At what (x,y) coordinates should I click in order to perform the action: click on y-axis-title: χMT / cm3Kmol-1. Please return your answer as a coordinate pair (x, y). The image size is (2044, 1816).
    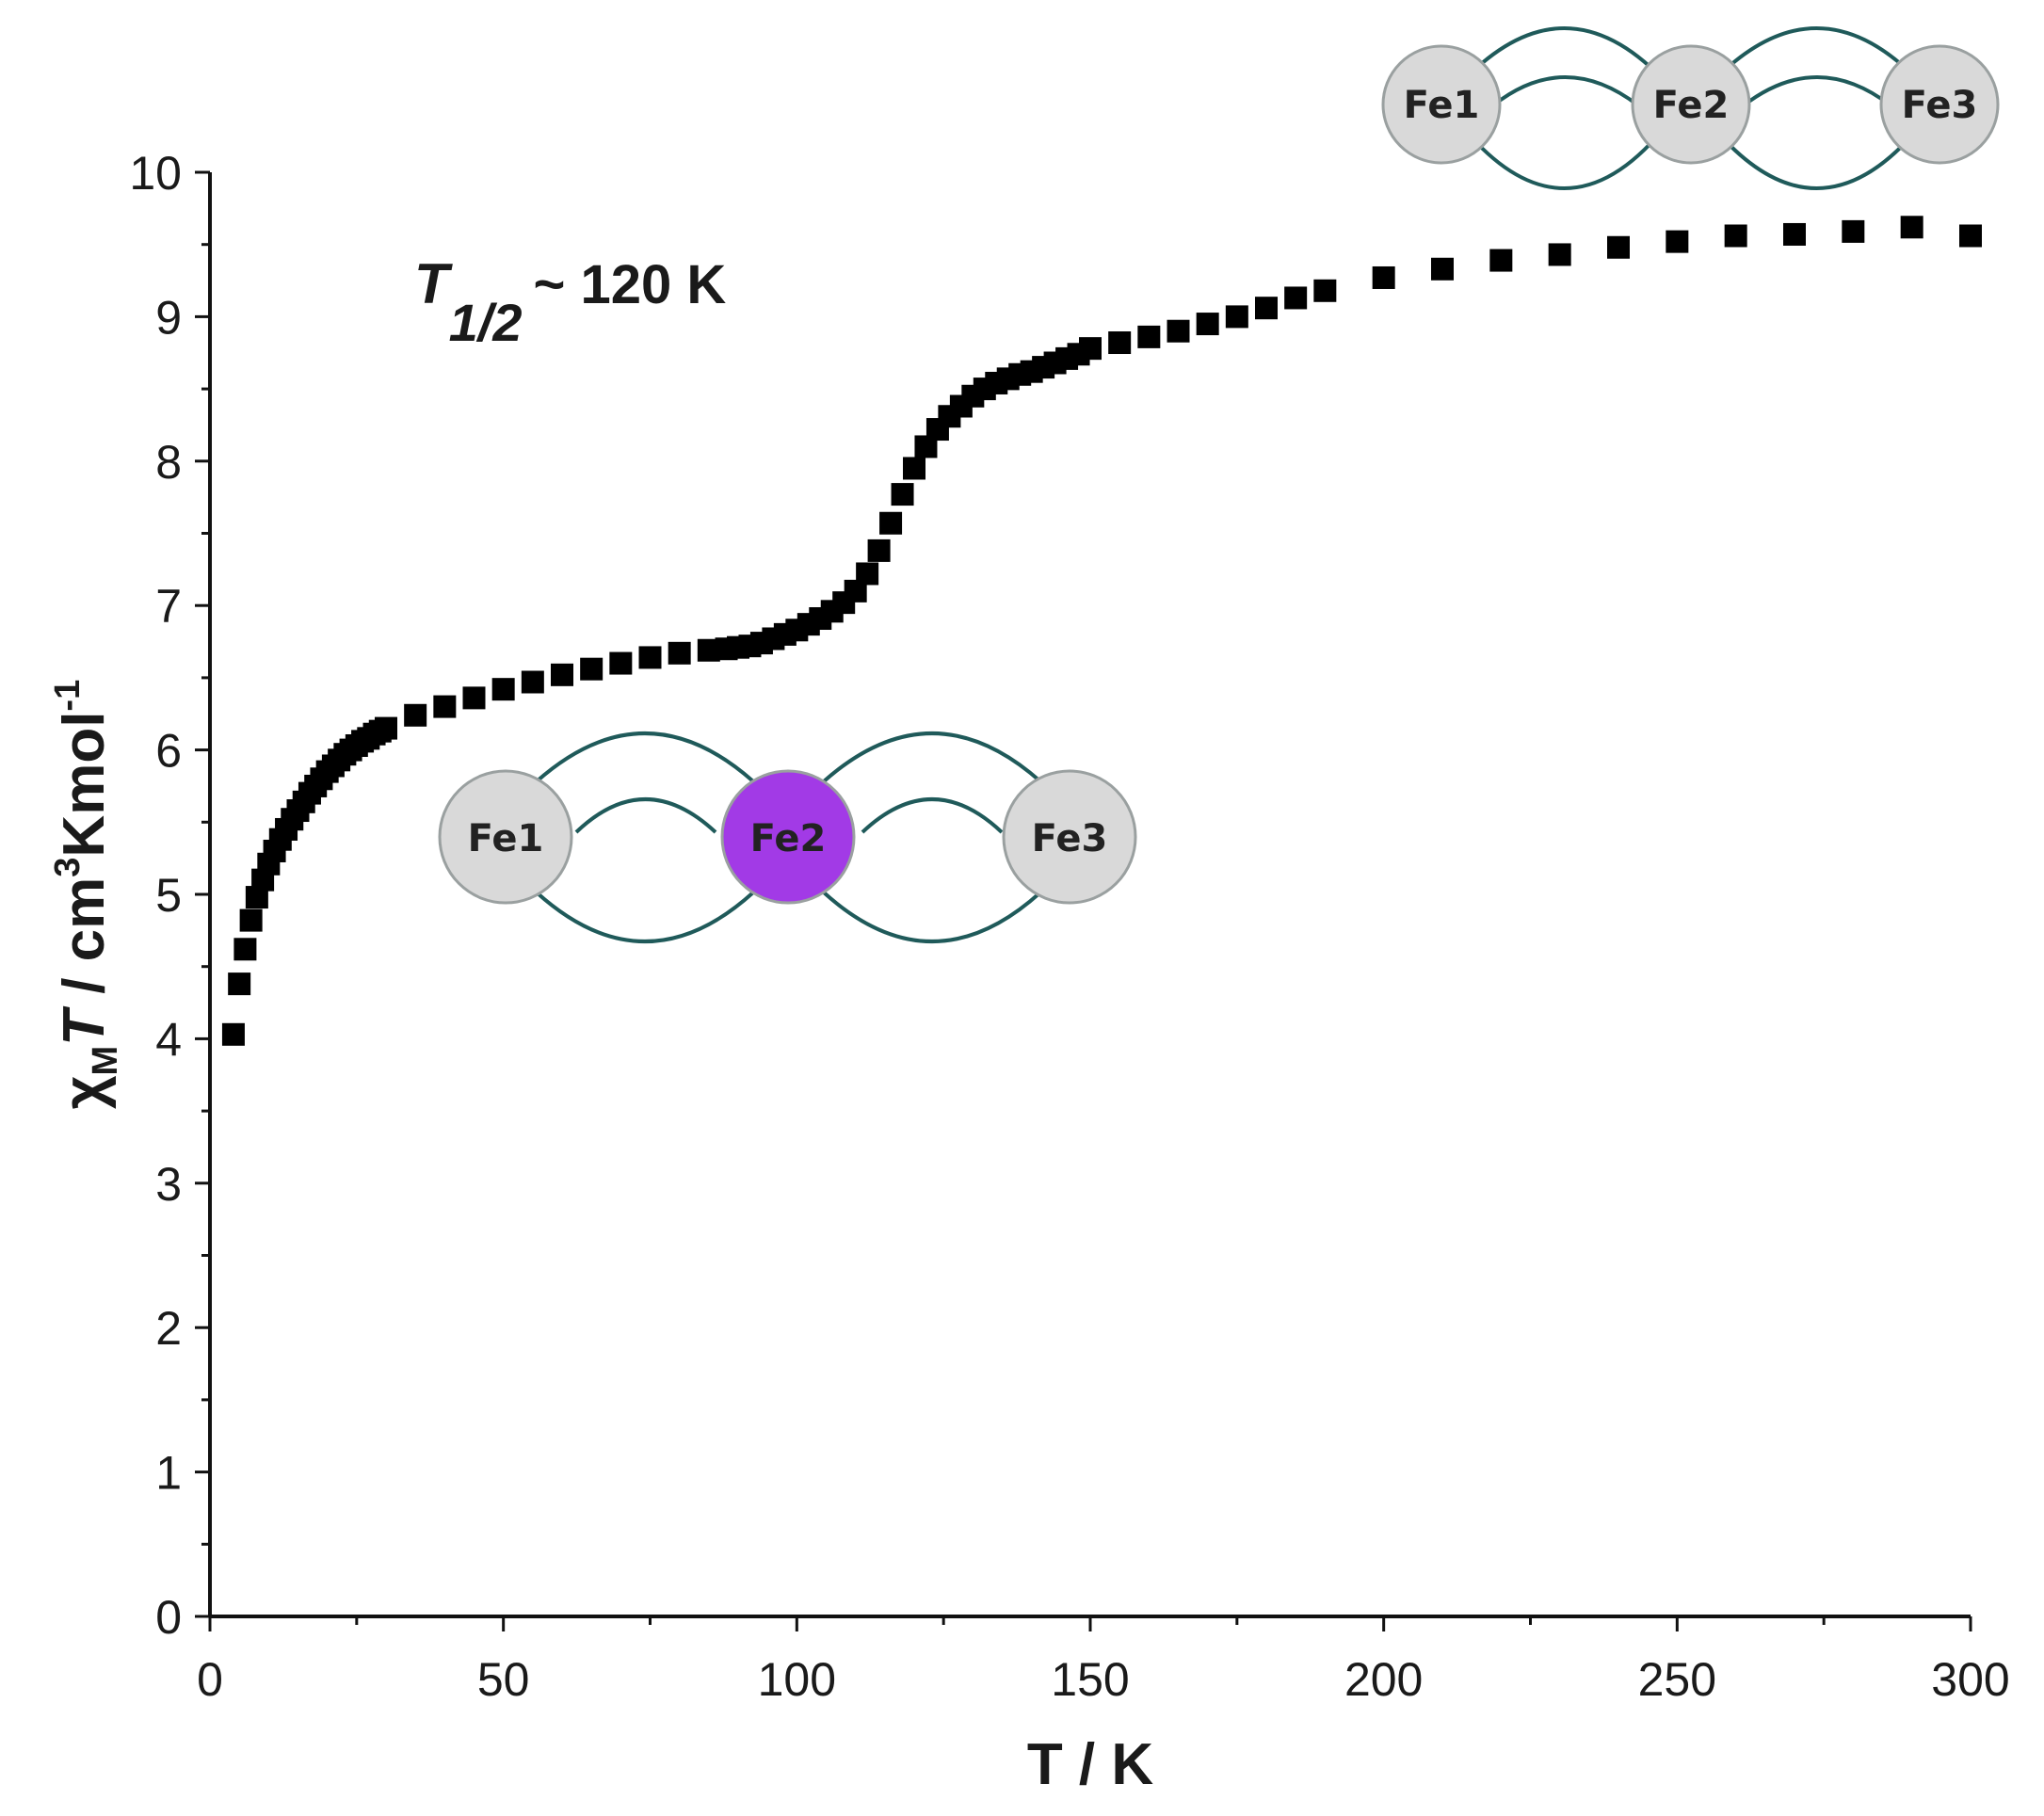
    Looking at the image, I should click on (87, 894).